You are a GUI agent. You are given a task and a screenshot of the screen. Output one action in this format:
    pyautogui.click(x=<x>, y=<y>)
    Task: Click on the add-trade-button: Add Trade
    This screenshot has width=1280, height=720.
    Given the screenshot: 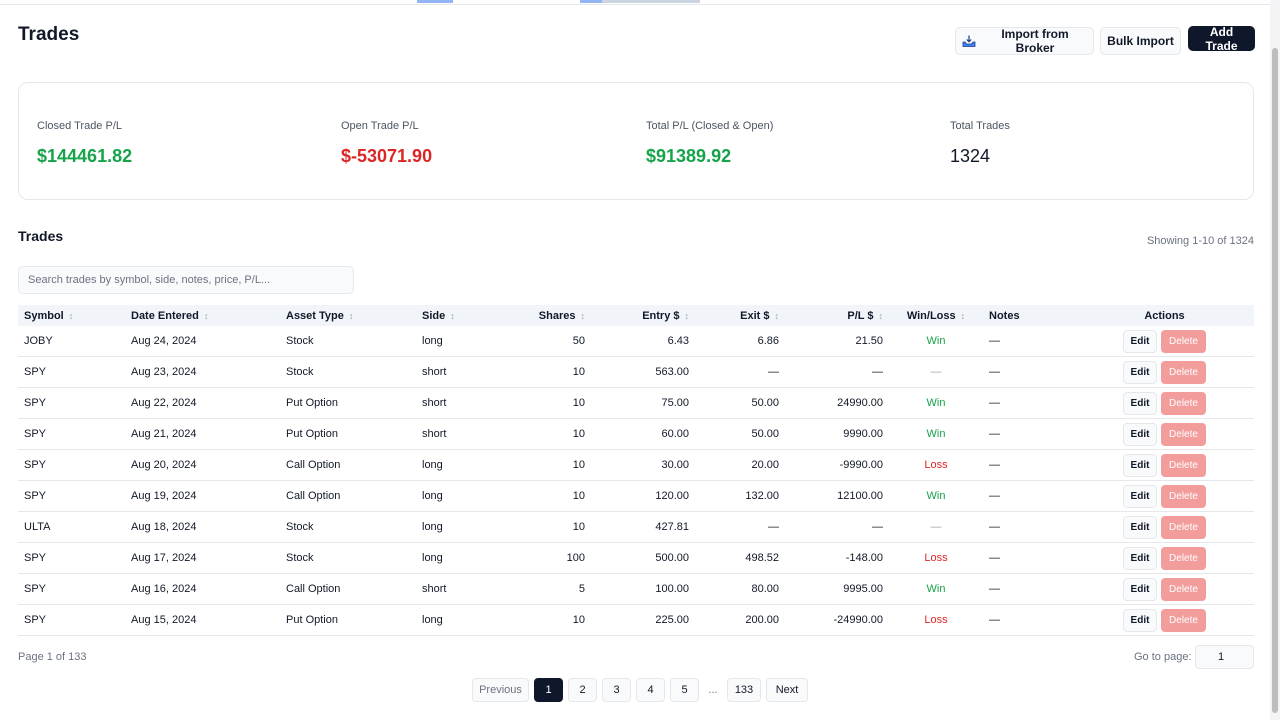 What is the action you would take?
    pyautogui.click(x=1221, y=39)
    